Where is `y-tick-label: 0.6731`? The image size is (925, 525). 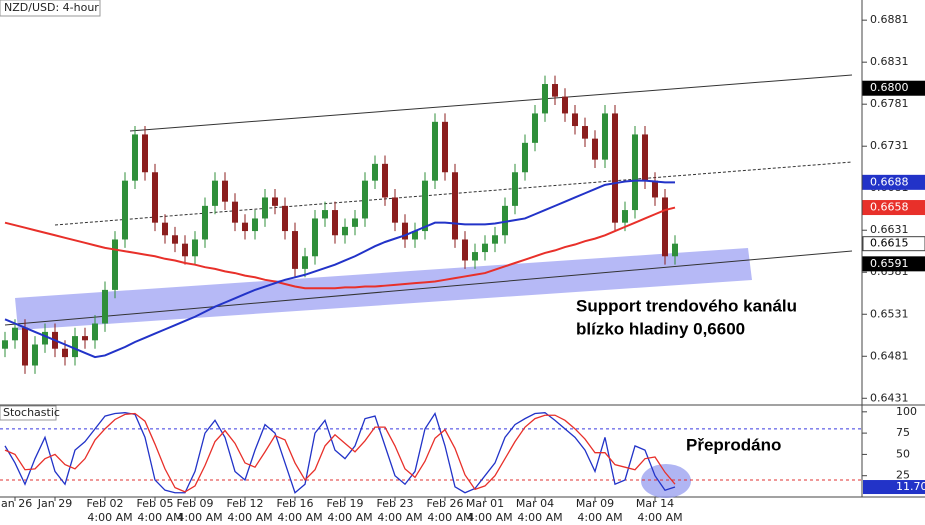
y-tick-label: 0.6731 is located at coordinates (889, 145).